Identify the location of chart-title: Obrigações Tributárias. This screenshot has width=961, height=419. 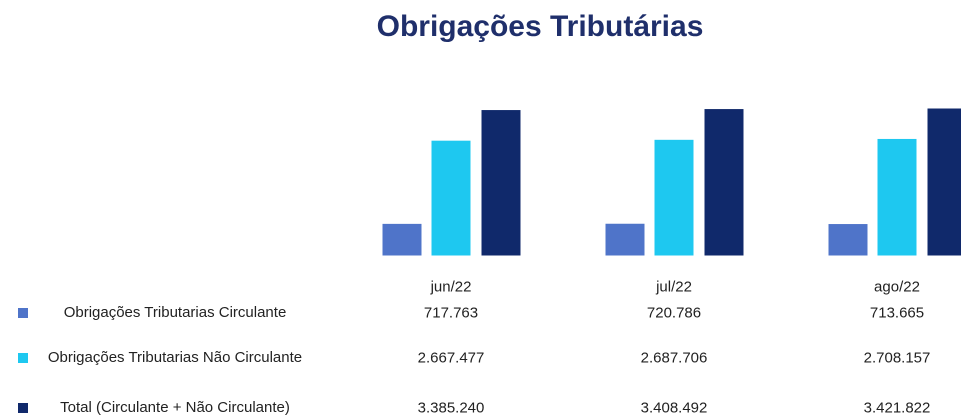
(540, 26).